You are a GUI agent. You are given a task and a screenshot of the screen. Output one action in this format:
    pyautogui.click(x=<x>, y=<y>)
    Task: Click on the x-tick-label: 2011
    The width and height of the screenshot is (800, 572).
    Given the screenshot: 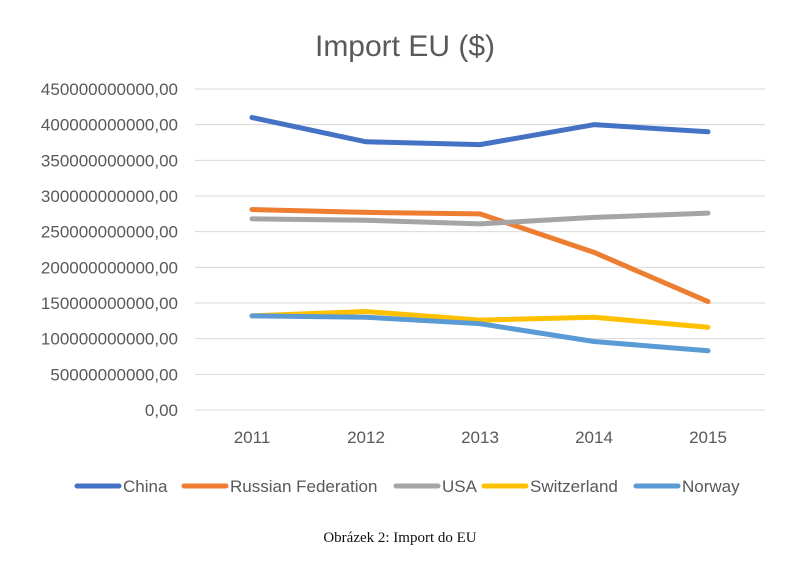 What is the action you would take?
    pyautogui.click(x=252, y=437)
    